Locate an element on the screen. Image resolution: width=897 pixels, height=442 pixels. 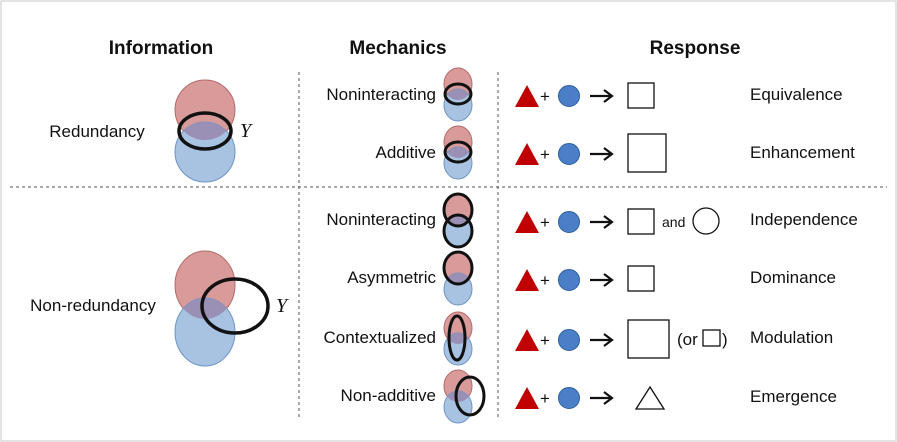
y-outline-non-redundancy is located at coordinates (235, 306).